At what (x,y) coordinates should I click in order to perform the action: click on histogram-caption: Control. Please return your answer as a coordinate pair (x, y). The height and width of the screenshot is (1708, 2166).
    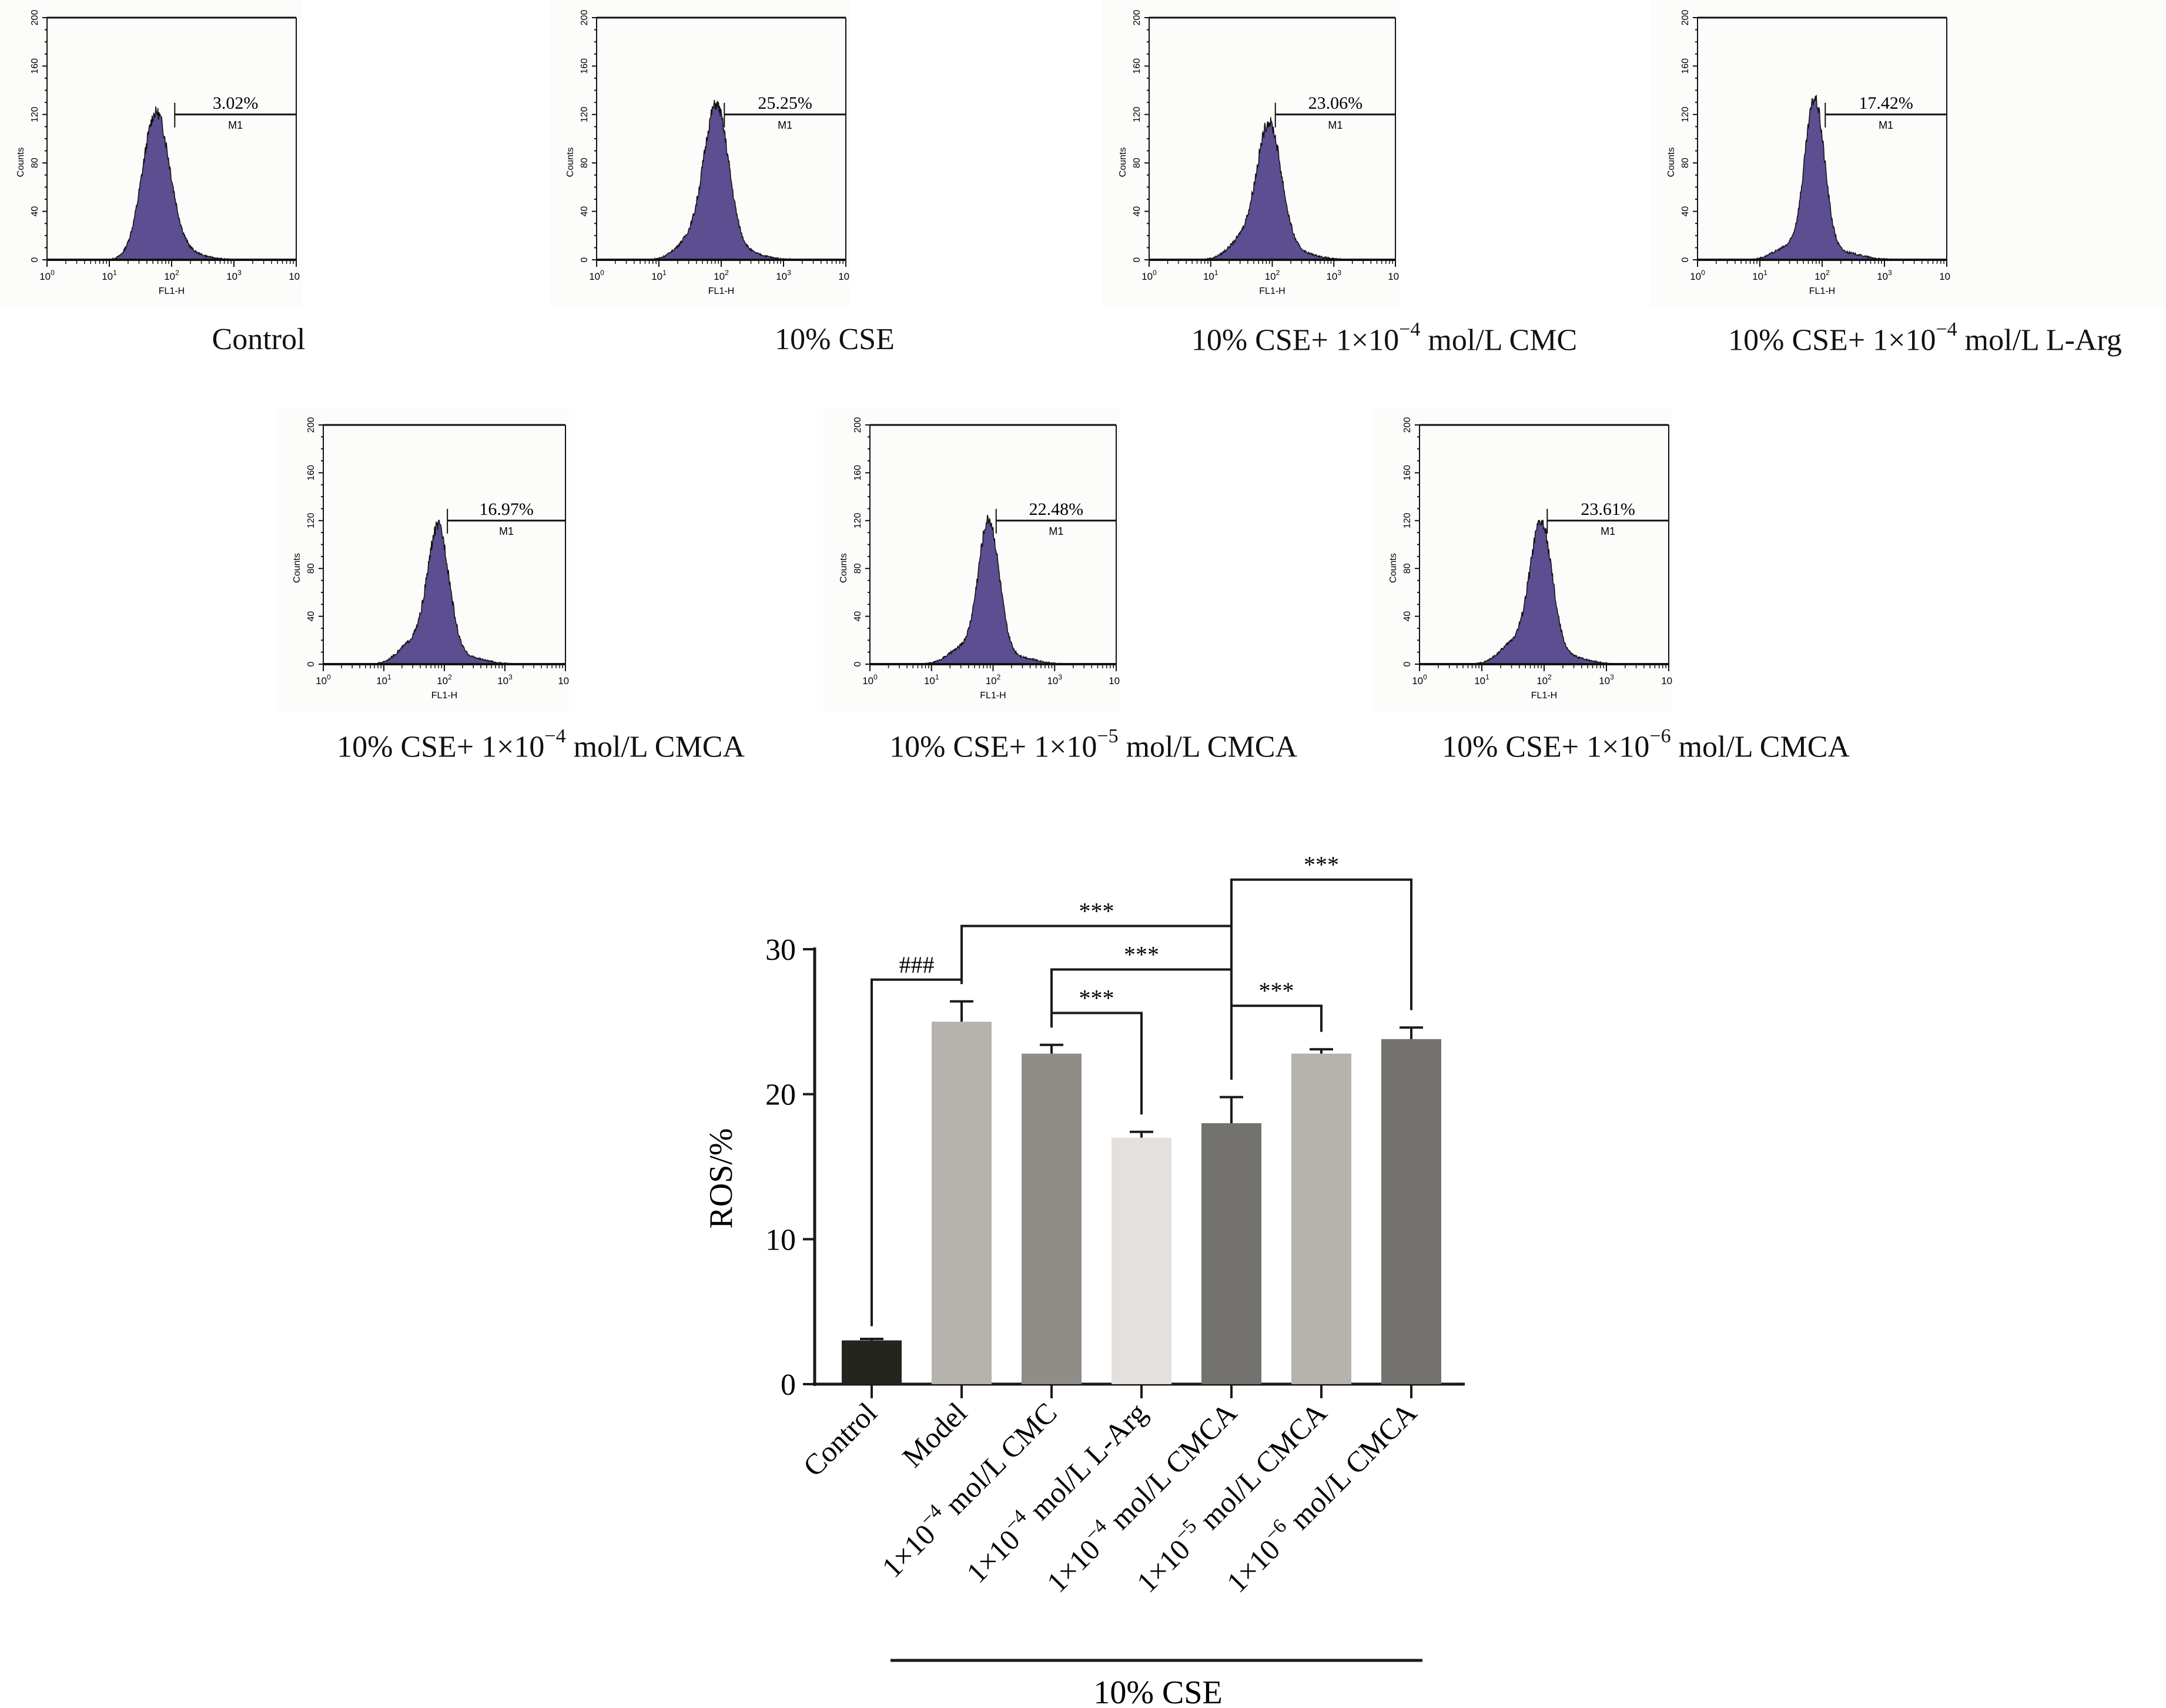
    Looking at the image, I should click on (259, 339).